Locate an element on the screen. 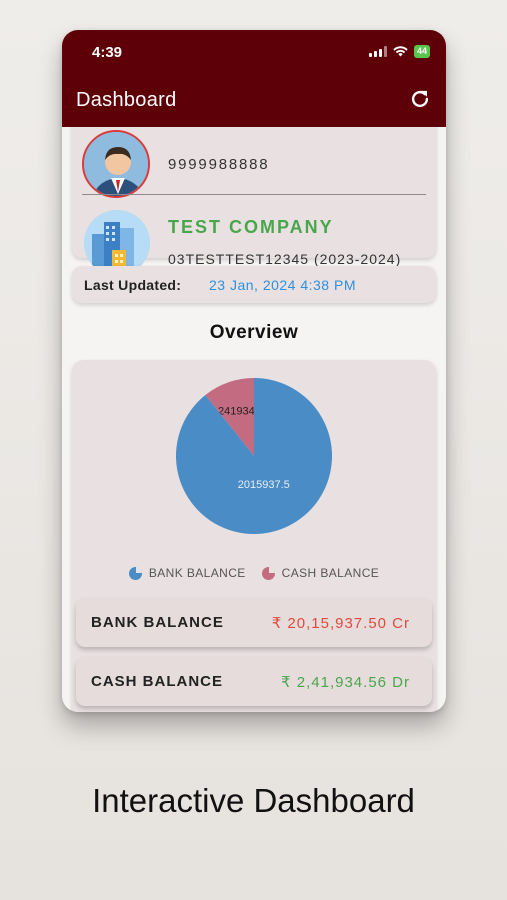 The width and height of the screenshot is (507, 900). pie-data-label: 2015937.5 is located at coordinates (264, 485).